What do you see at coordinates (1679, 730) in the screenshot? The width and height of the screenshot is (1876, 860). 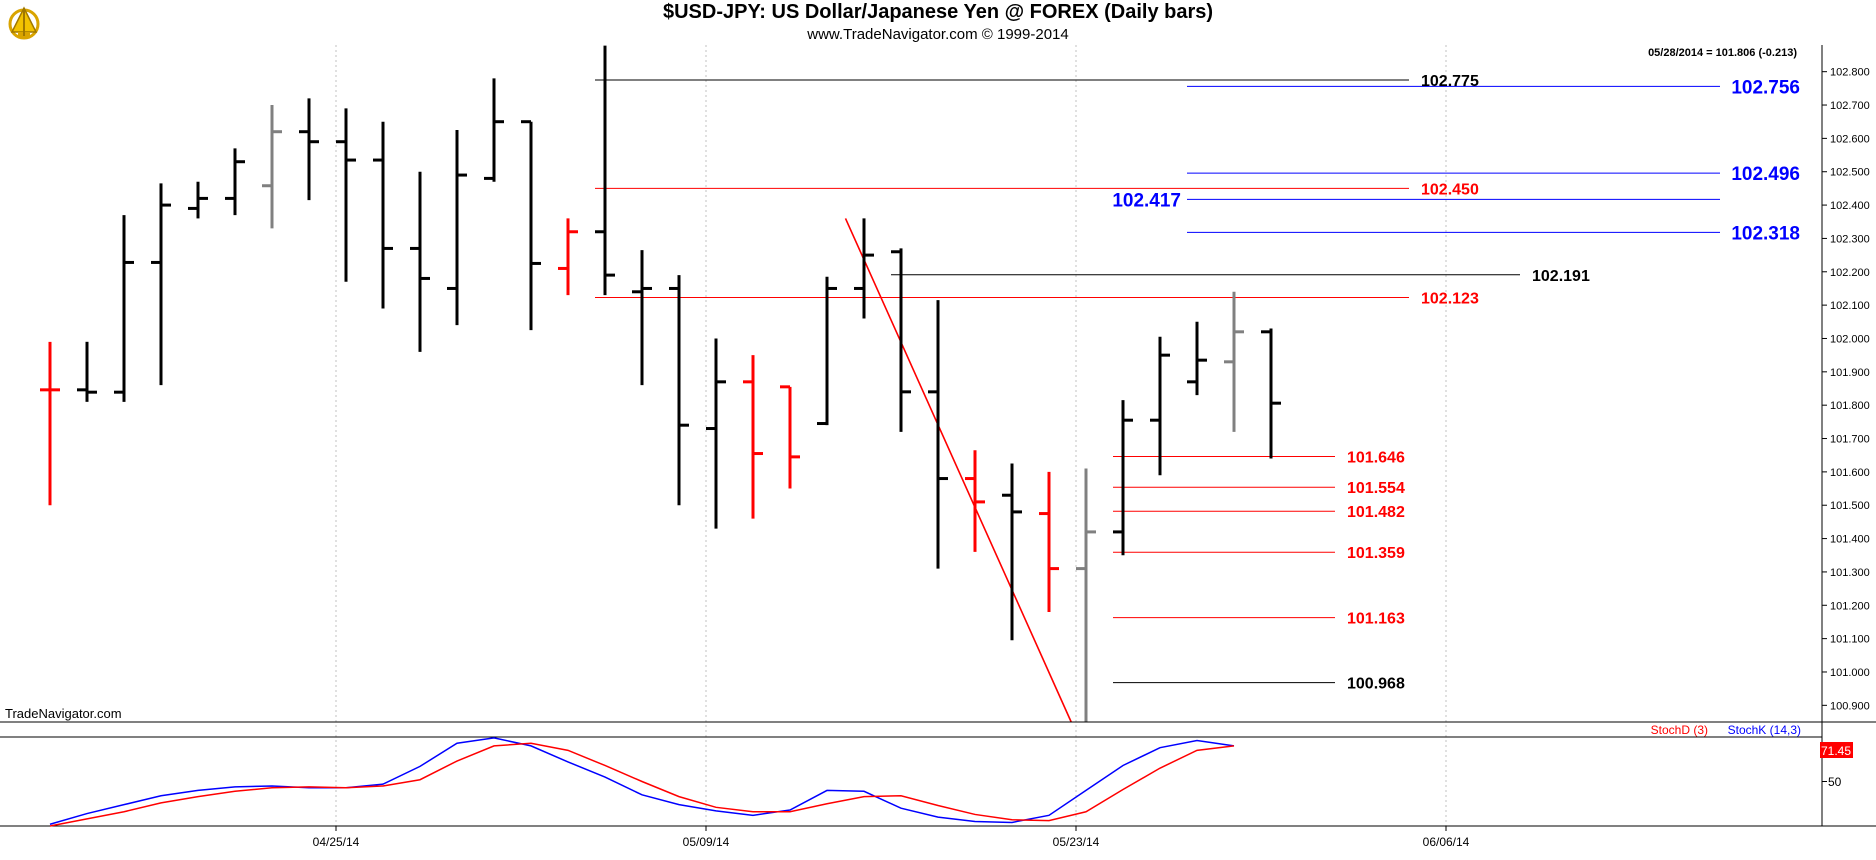 I see `stoch-d-legend: StochD (3)` at bounding box center [1679, 730].